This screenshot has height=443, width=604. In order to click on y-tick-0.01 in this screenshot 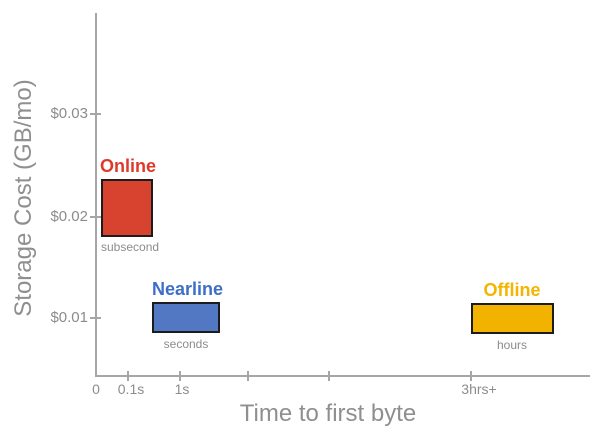, I will do `click(95, 318)`.